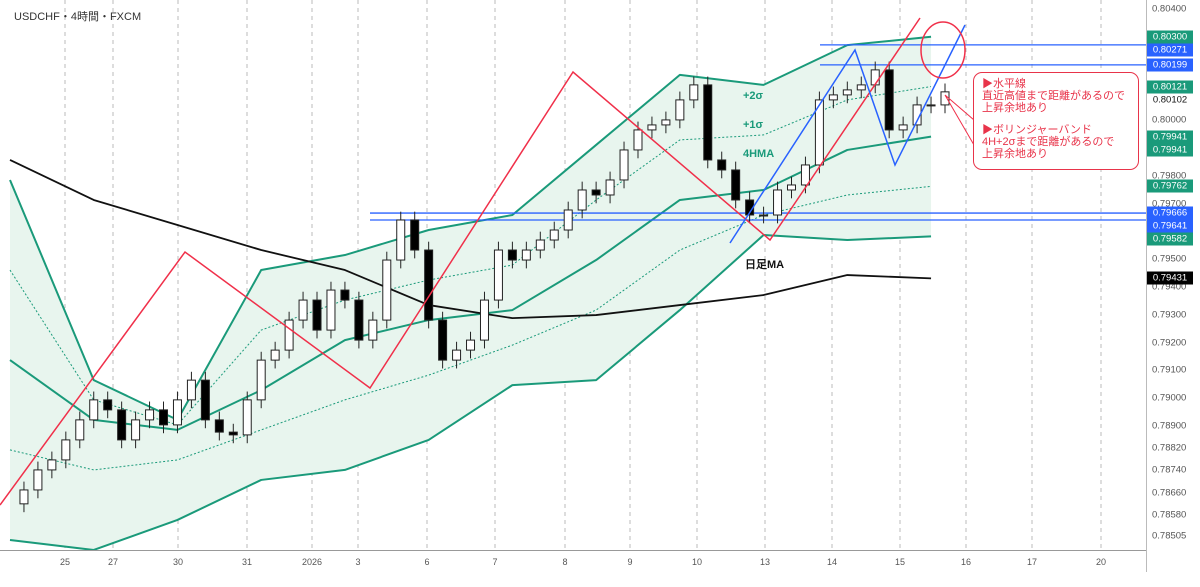 The width and height of the screenshot is (1200, 587). What do you see at coordinates (1170, 213) in the screenshot?
I see `price-tag: 0.79666` at bounding box center [1170, 213].